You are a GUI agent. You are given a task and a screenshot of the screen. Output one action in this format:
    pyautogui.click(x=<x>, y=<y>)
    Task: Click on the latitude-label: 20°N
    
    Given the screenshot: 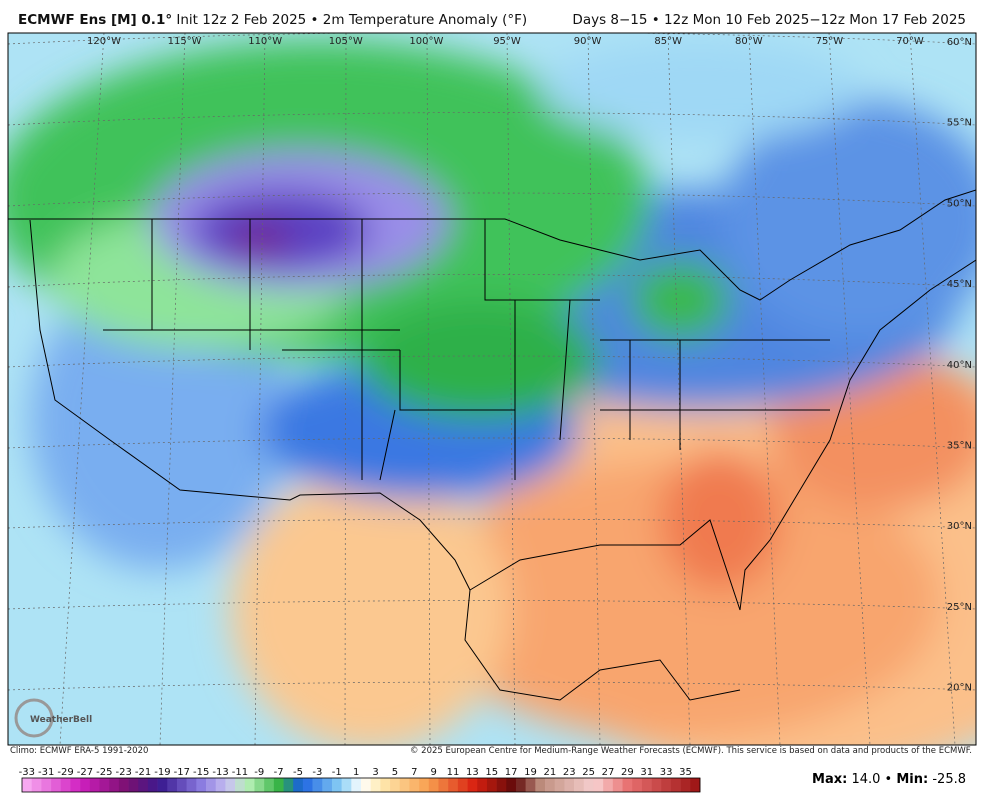 What is the action you would take?
    pyautogui.click(x=959, y=688)
    